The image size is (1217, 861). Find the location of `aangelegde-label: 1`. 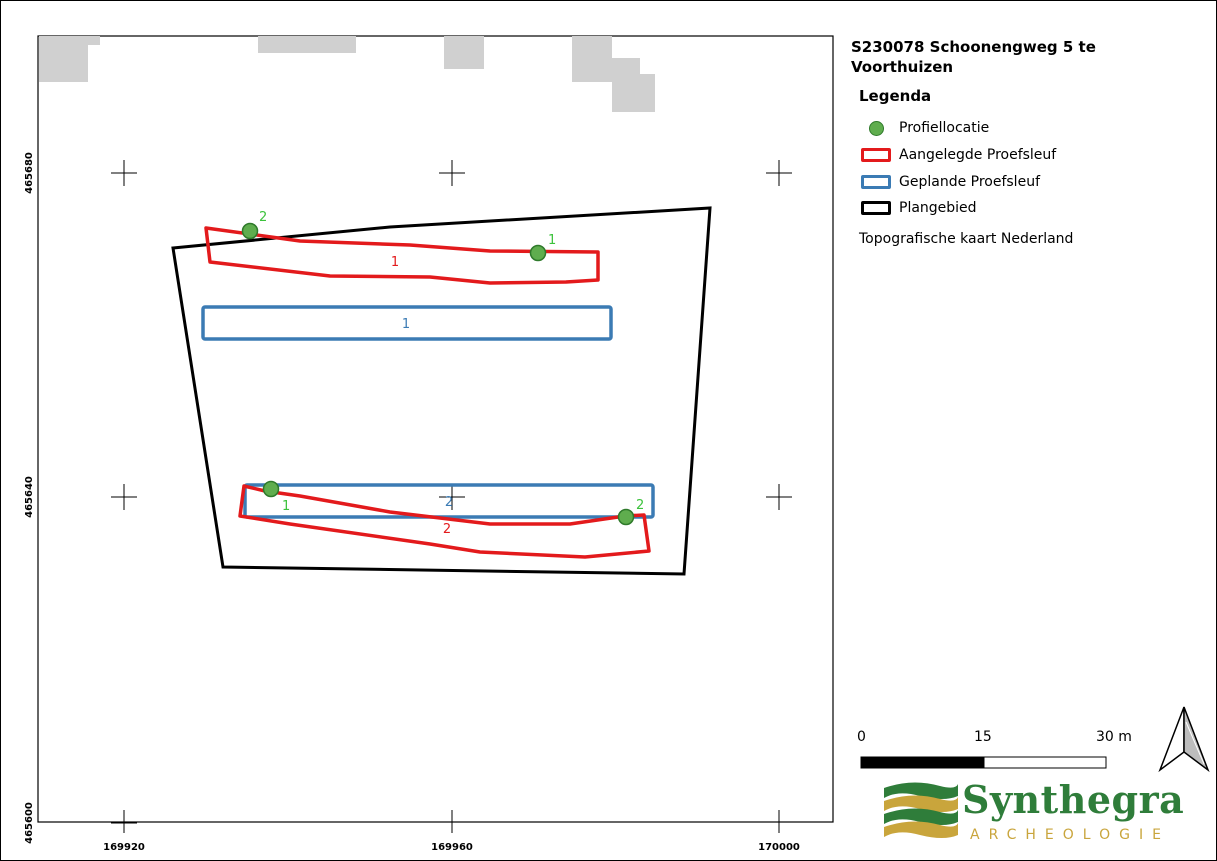

aangelegde-label: 1 is located at coordinates (395, 262).